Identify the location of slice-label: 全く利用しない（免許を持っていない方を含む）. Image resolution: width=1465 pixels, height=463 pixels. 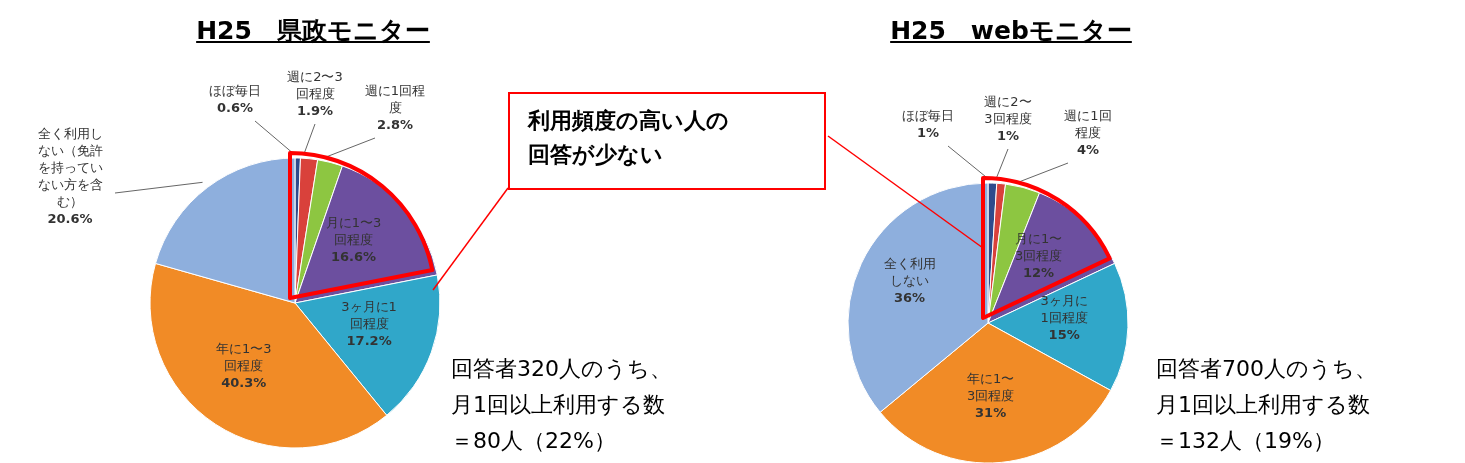
(70, 167).